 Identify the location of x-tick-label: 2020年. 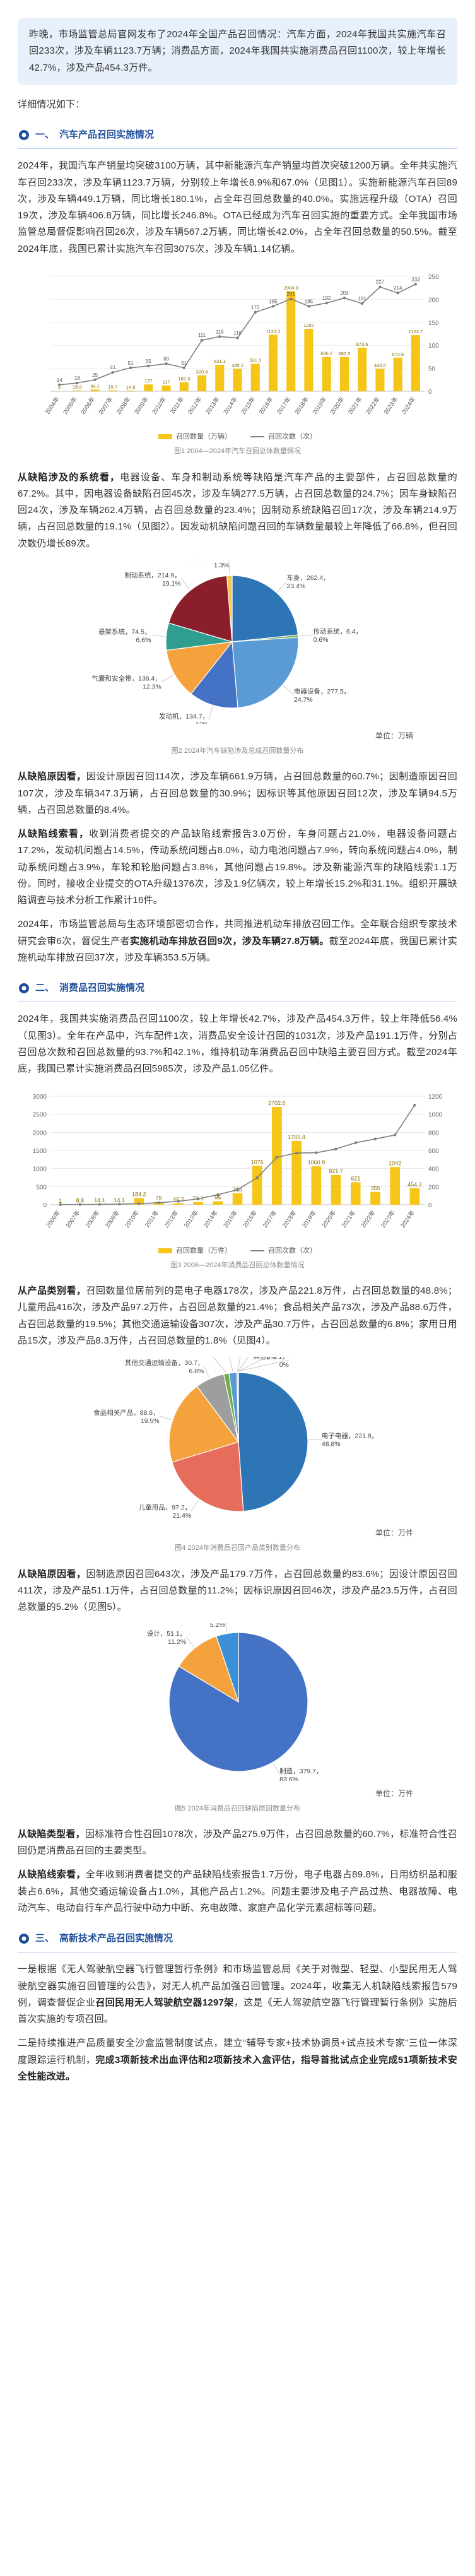
(329, 1219).